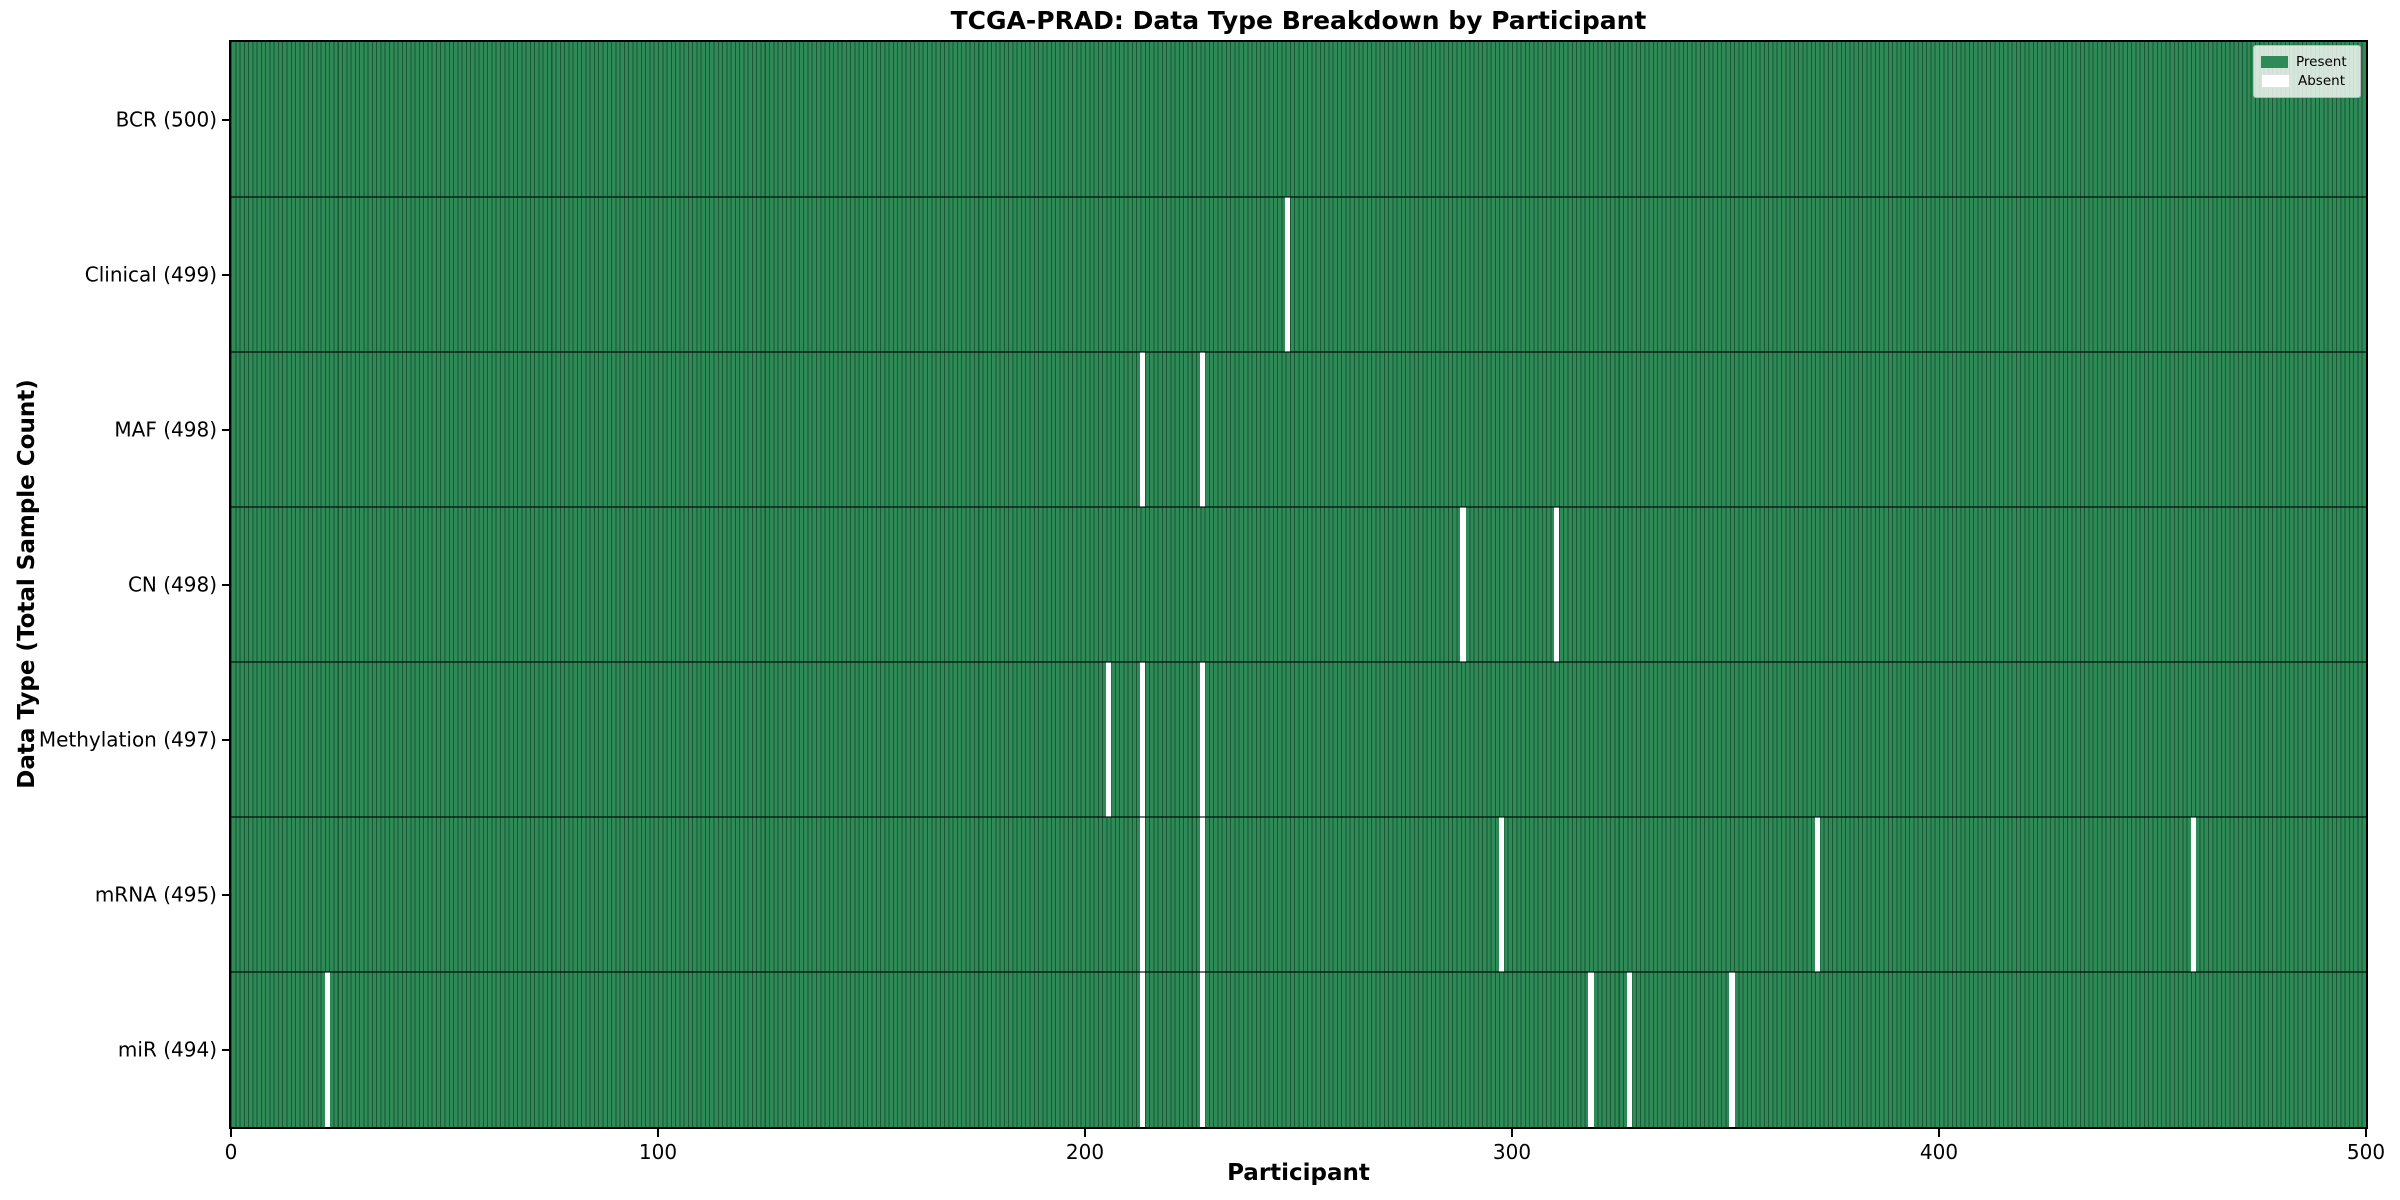 The height and width of the screenshot is (1200, 2400). Describe the element at coordinates (27, 584) in the screenshot. I see `y-axis-title: Data Type (Total Sample Count)` at that location.